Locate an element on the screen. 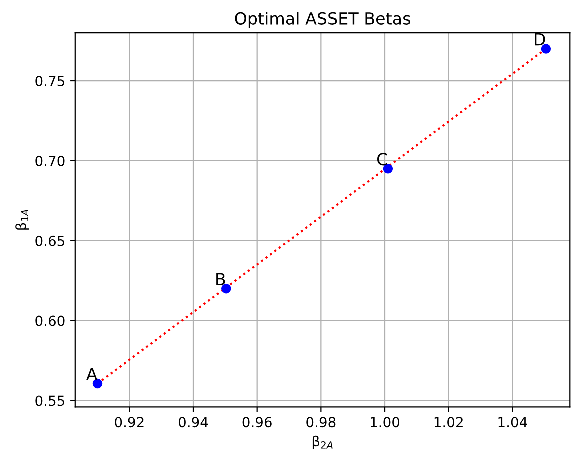 The height and width of the screenshot is (459, 580). y-tick-label: 0.60 is located at coordinates (50, 321).